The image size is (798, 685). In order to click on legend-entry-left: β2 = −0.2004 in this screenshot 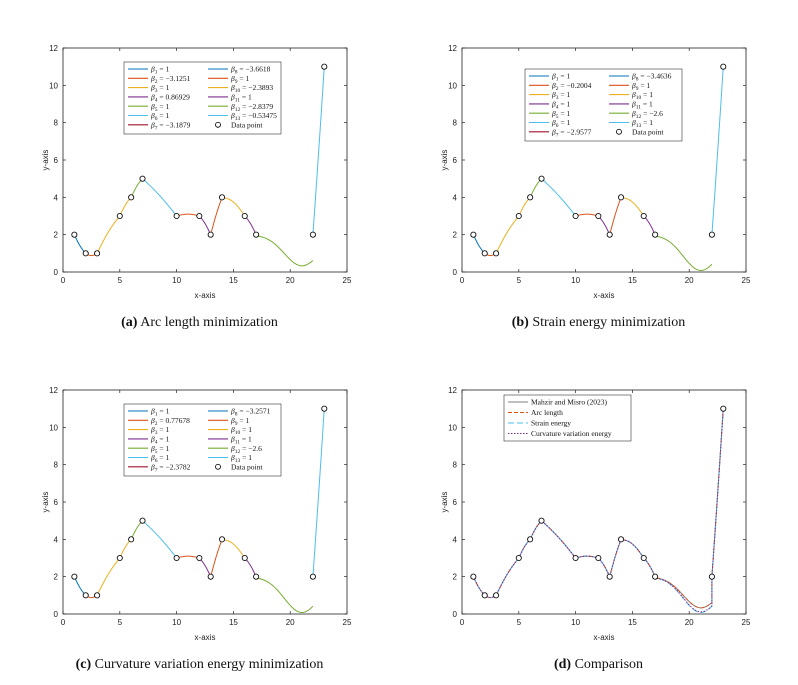, I will do `click(571, 86)`.